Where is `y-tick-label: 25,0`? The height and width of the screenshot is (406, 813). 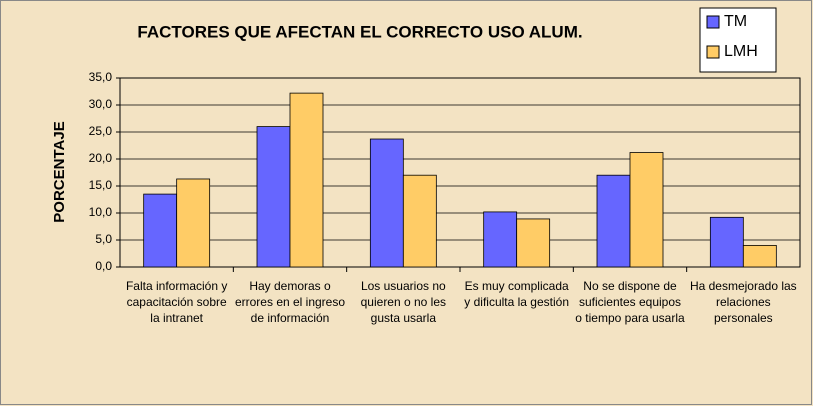
y-tick-label: 25,0 is located at coordinates (101, 131).